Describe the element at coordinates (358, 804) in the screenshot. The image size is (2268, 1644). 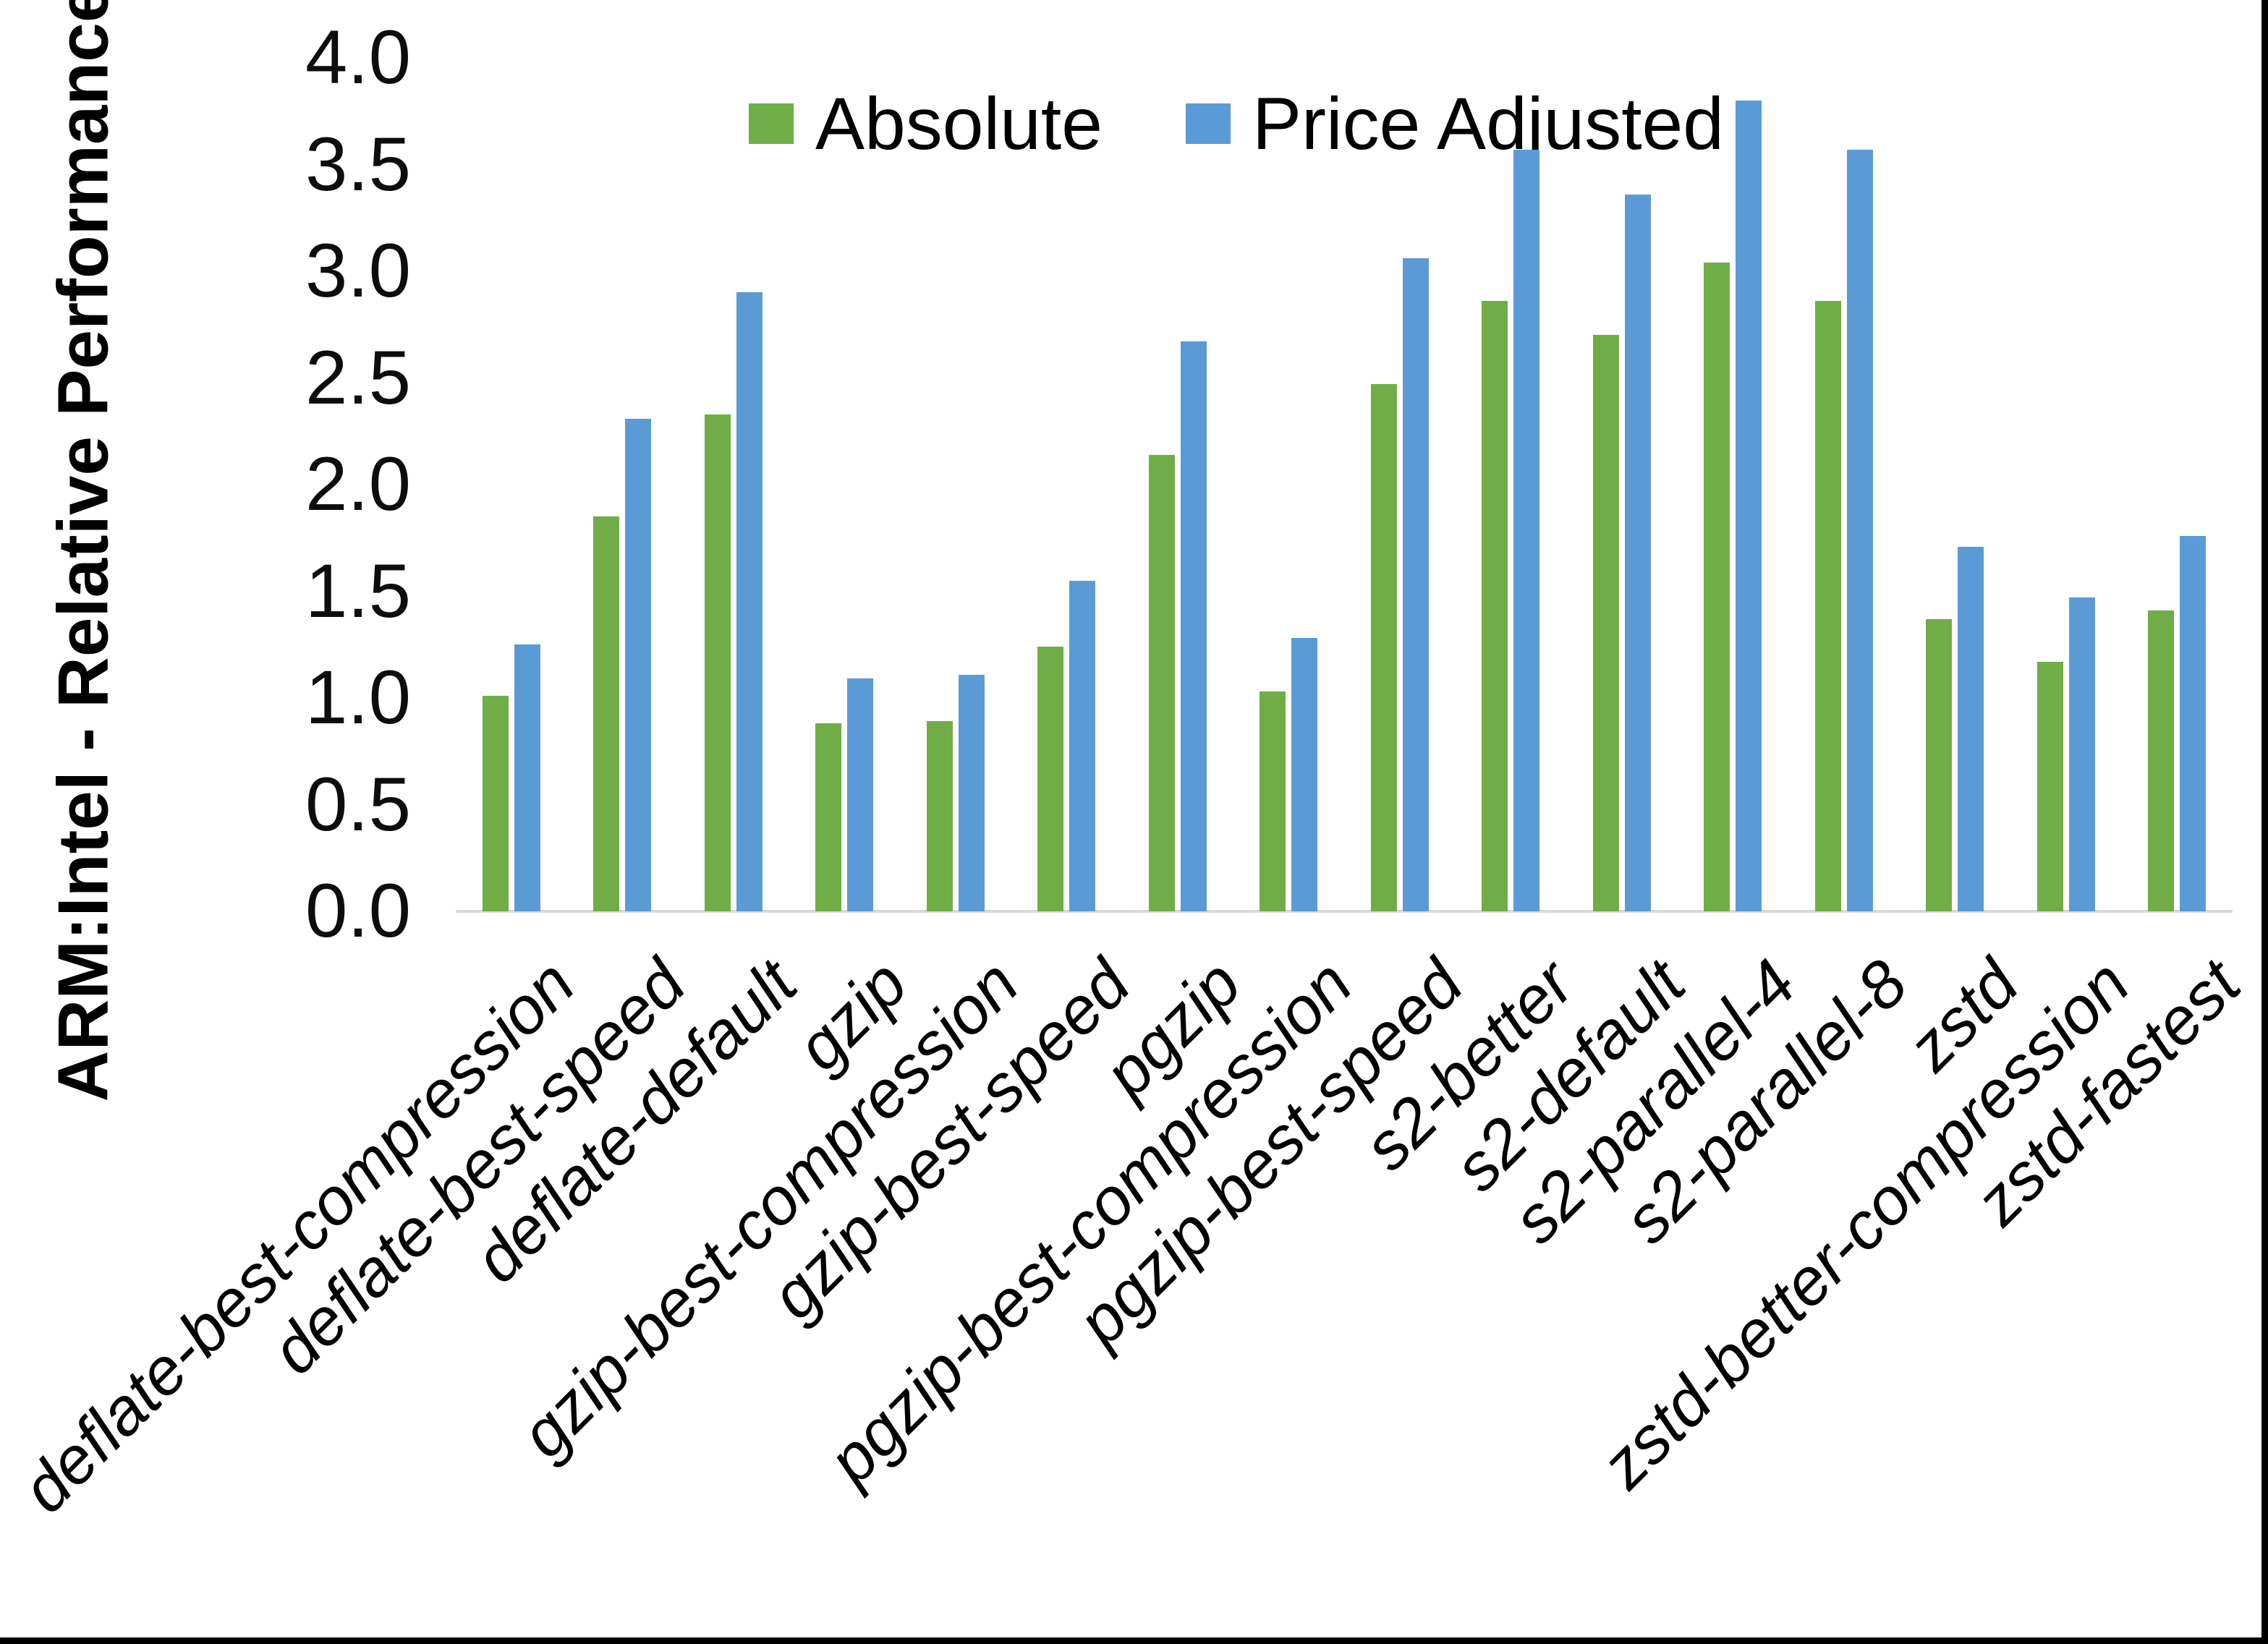
I see `y-tick-label-0.5: 0.5` at that location.